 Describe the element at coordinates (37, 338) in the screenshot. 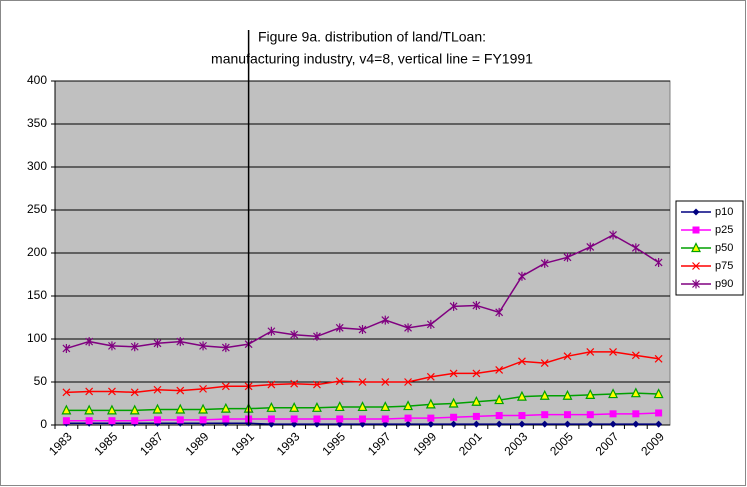

I see `y-tick-label: 100` at that location.